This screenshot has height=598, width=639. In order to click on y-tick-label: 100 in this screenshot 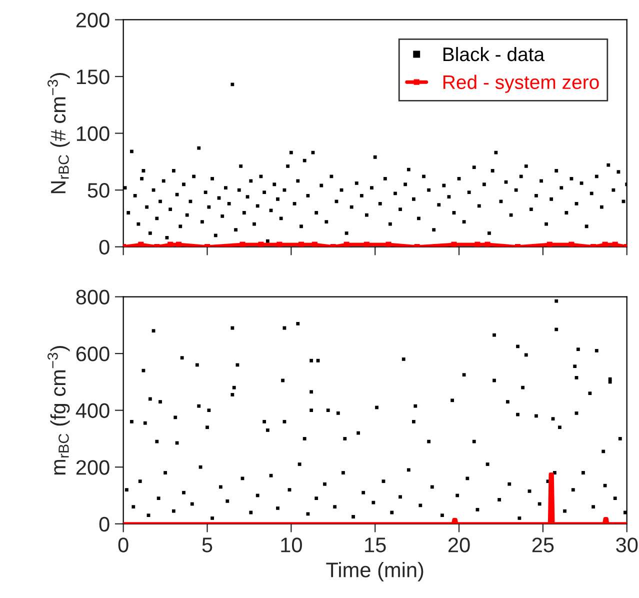, I will do `click(93, 134)`.